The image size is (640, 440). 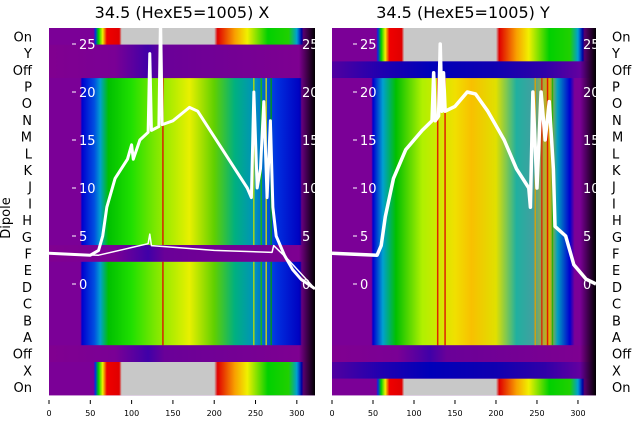 I want to click on row-label: L, so click(x=616, y=154).